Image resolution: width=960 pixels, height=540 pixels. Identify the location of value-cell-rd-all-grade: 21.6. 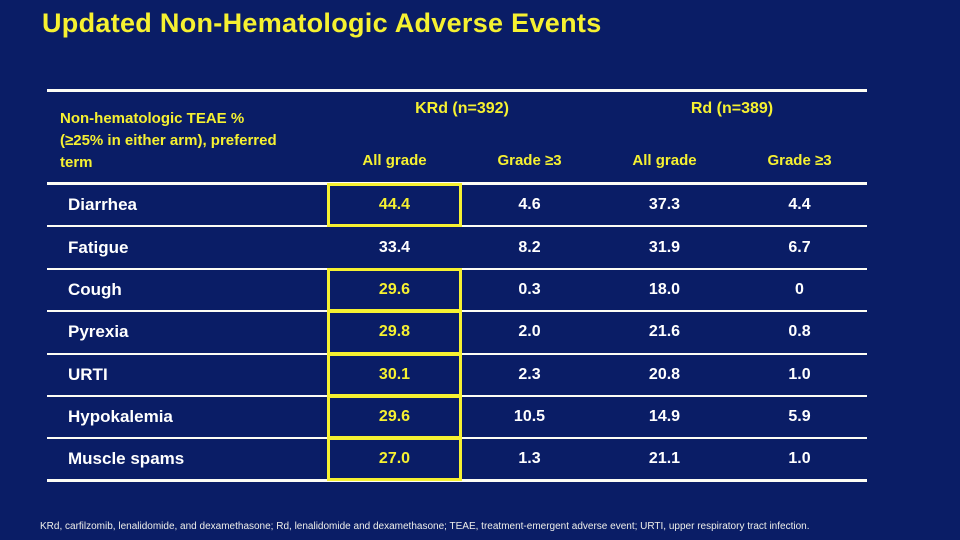
(664, 332).